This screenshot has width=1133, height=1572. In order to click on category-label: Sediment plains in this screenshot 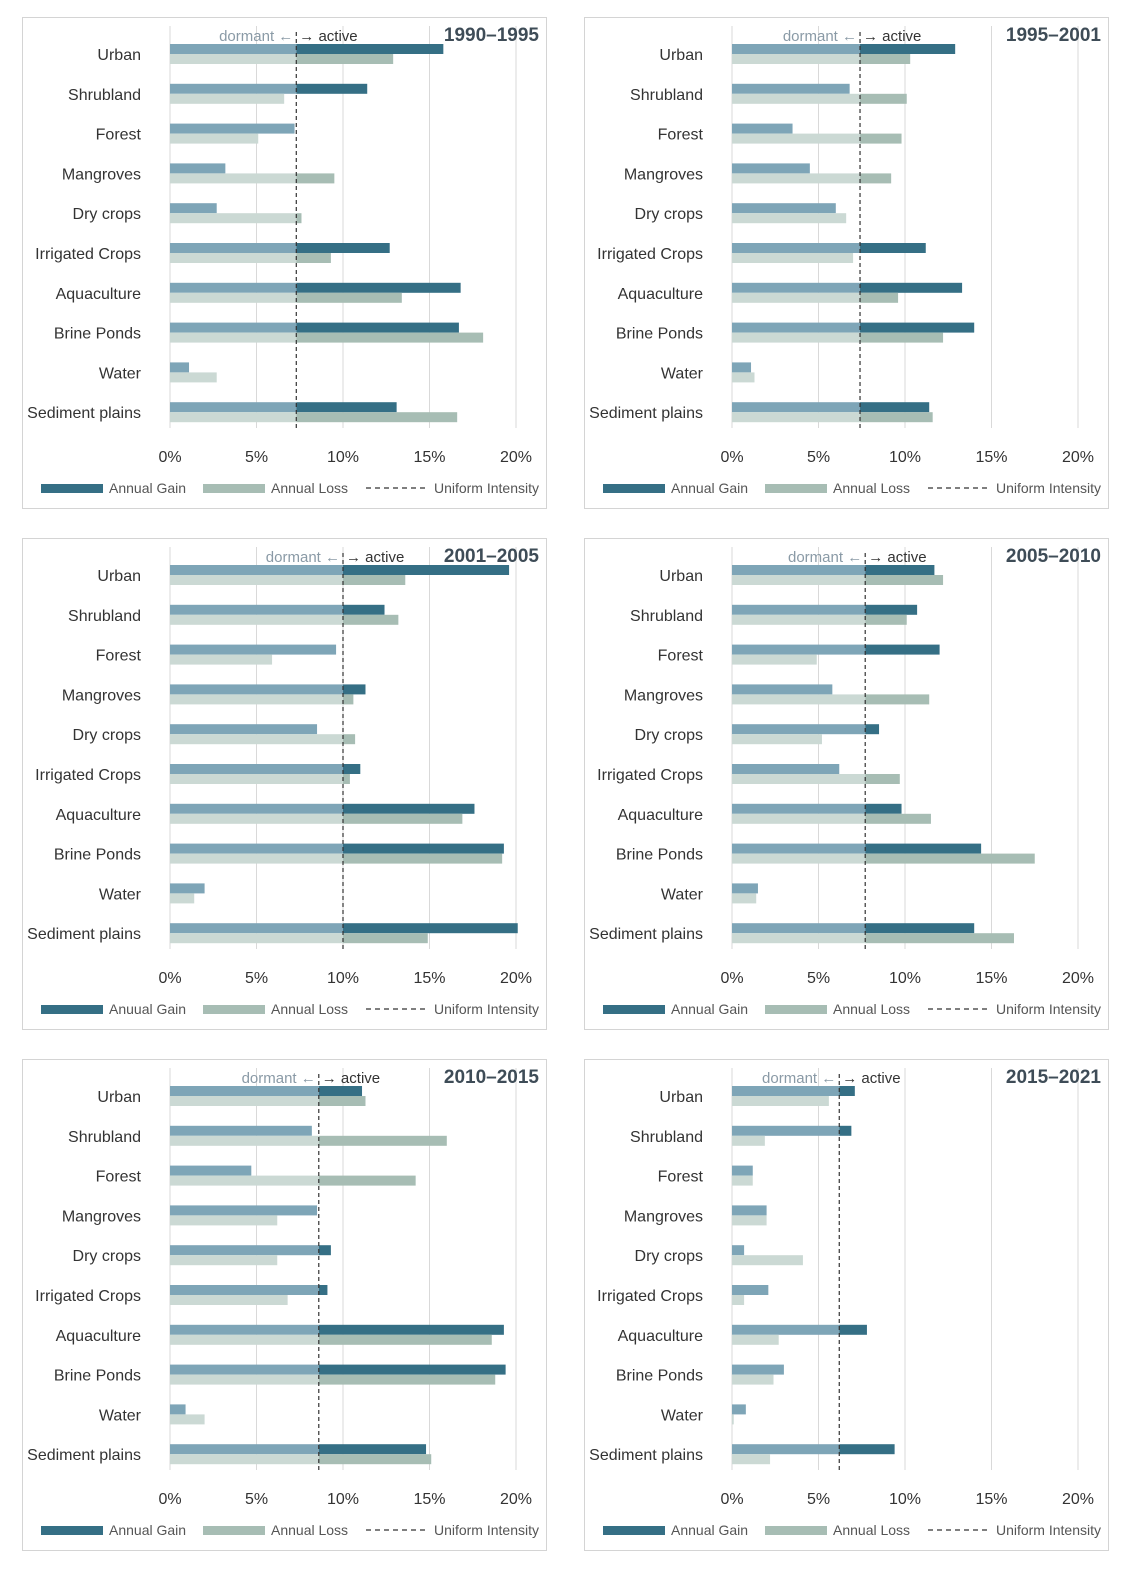, I will do `click(84, 934)`.